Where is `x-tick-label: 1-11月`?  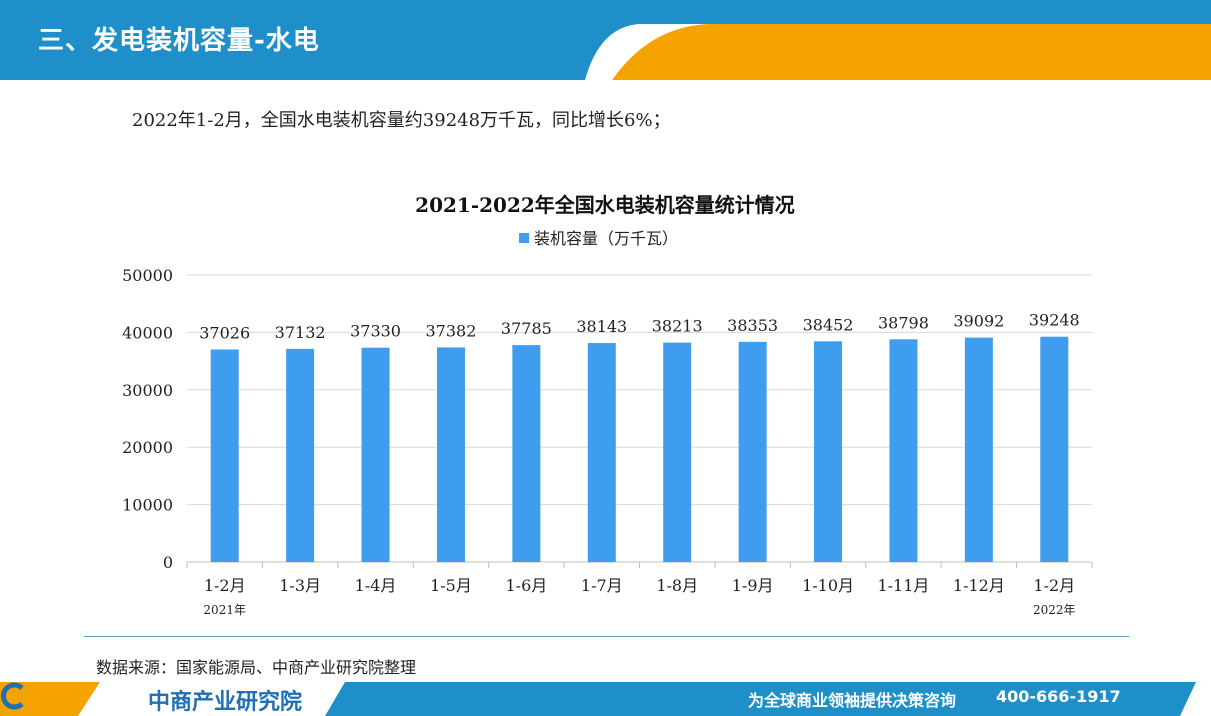 x-tick-label: 1-11月 is located at coordinates (903, 585).